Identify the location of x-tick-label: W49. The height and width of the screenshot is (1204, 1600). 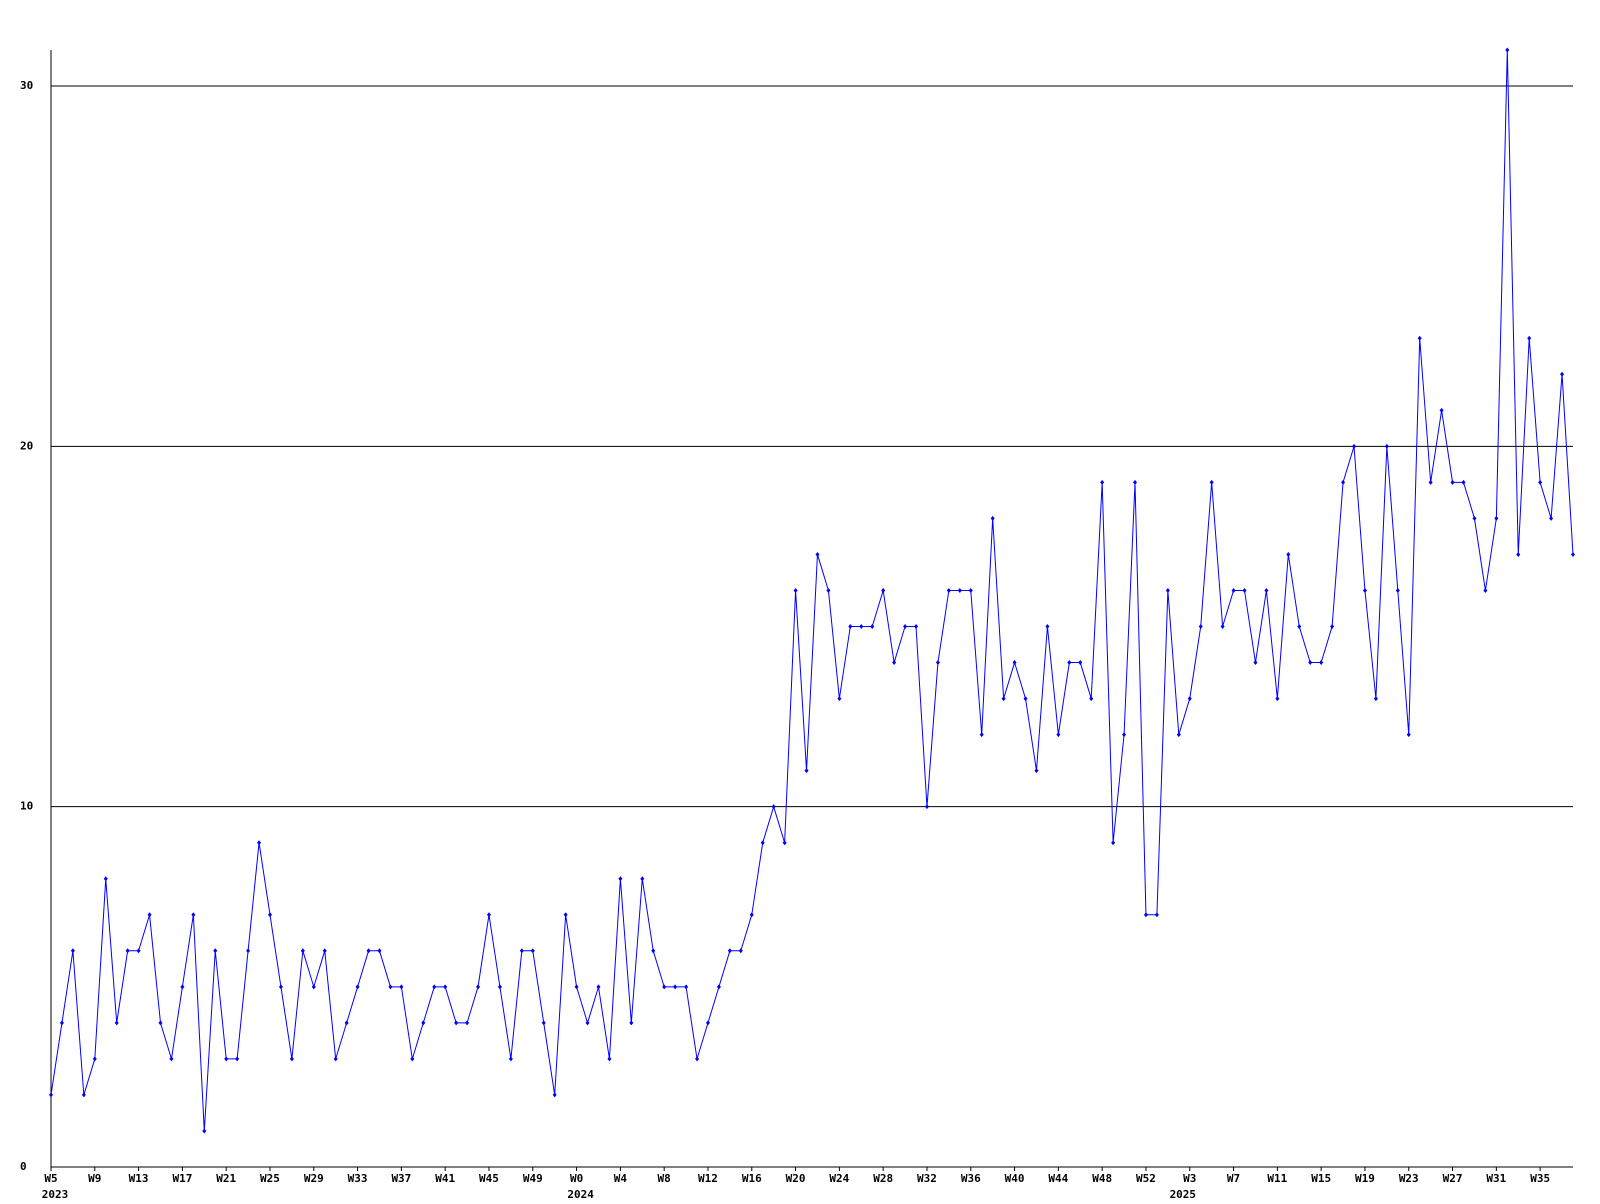
(533, 1178).